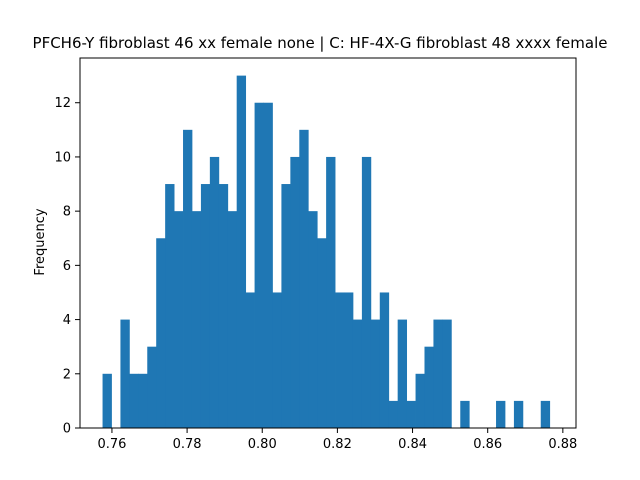  Describe the element at coordinates (40, 241) in the screenshot. I see `y-axis-label: Frequency` at that location.